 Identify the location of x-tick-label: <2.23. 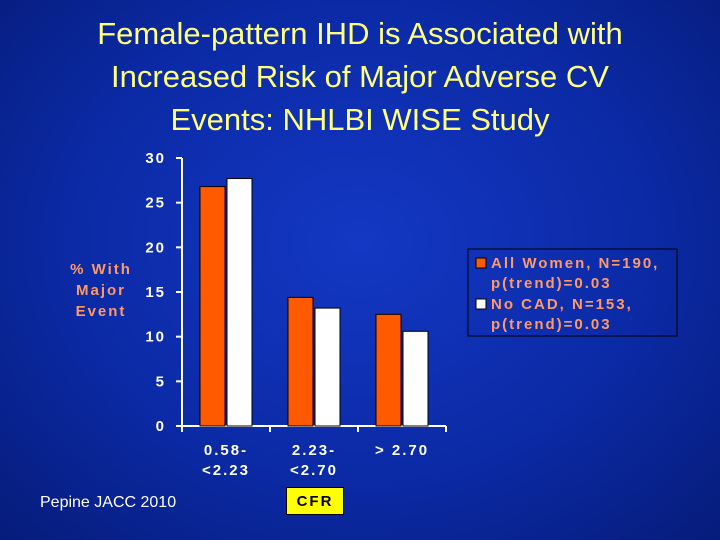
(226, 470).